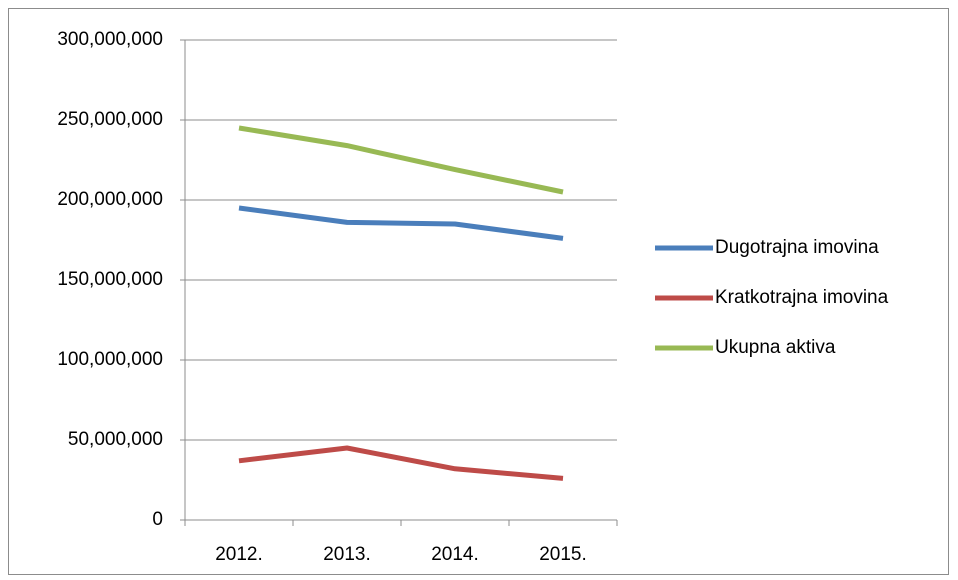 The image size is (958, 580). Describe the element at coordinates (110, 39) in the screenshot. I see `y-tick-label: 300,000,000` at that location.